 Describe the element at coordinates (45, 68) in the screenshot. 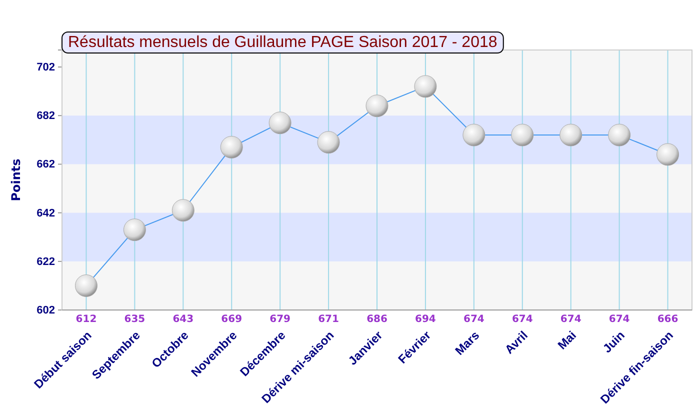

I see `y-tick-label: 702` at that location.